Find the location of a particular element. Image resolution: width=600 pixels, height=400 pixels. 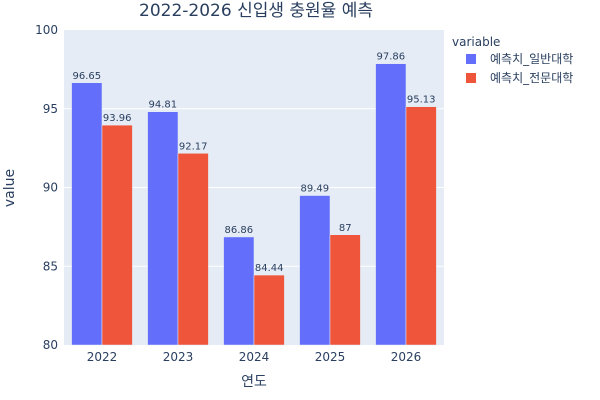

x-tick-label: 2026 is located at coordinates (406, 357).